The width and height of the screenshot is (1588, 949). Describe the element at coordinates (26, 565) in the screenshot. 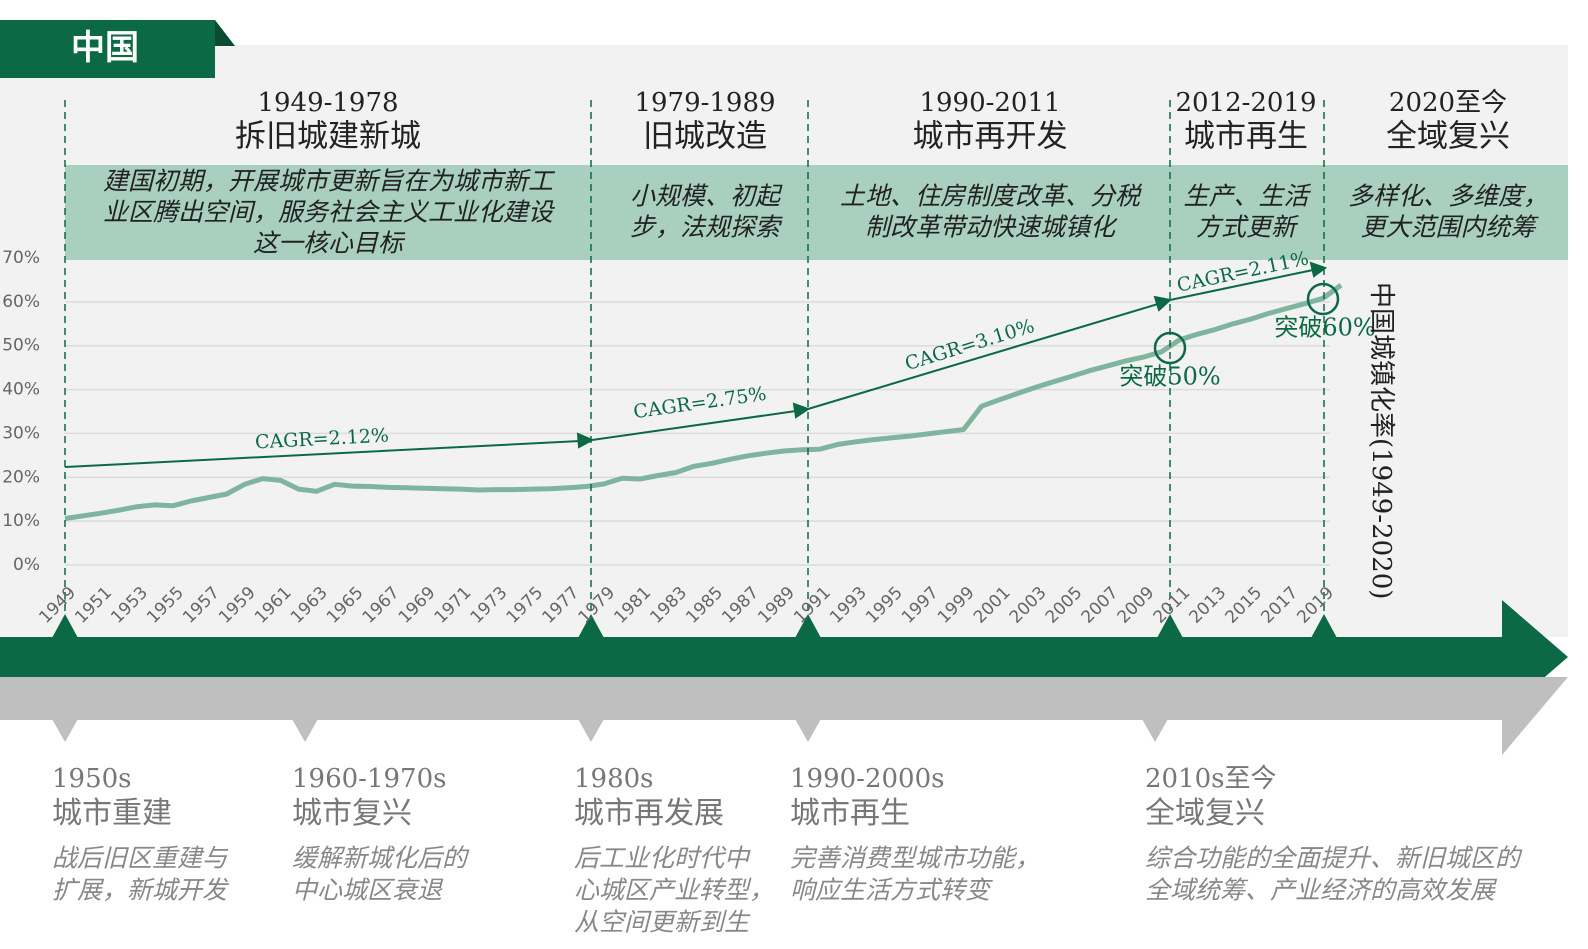

I see `y-tick-label: 0%` at that location.